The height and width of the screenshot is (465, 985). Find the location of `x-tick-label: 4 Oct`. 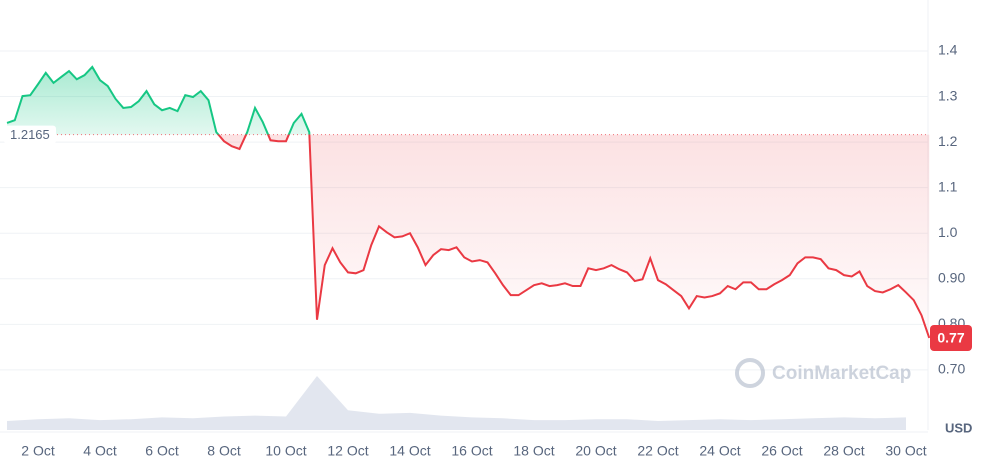

x-tick-label: 4 Oct is located at coordinates (100, 451).